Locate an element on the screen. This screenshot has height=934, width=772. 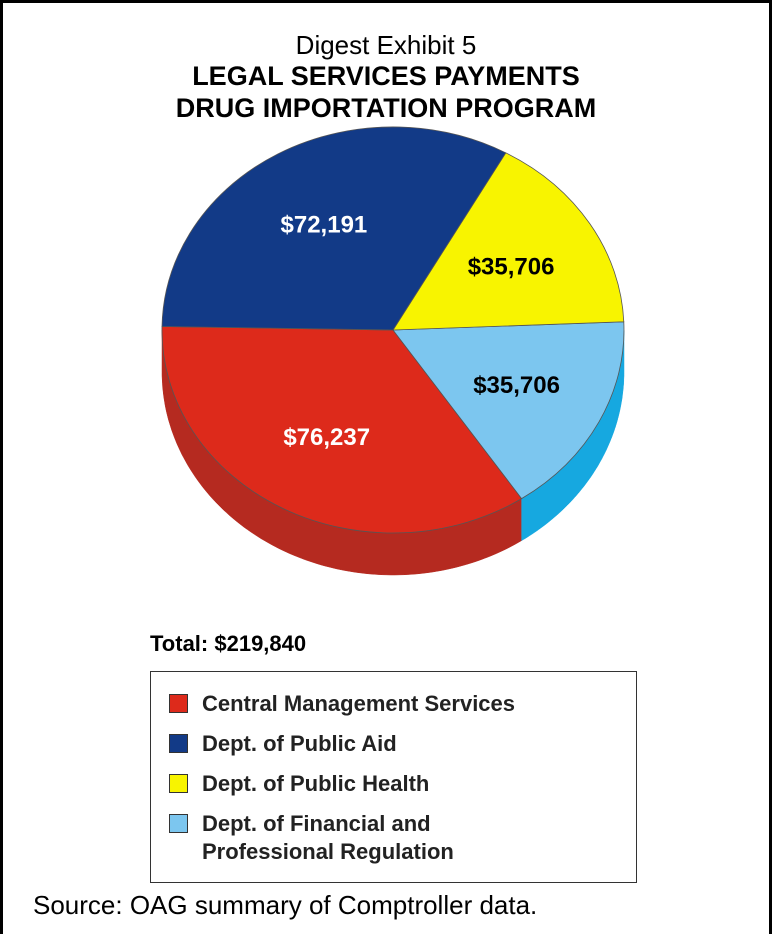
legend-item-public-health: Dept. of Public Health is located at coordinates (395, 784).